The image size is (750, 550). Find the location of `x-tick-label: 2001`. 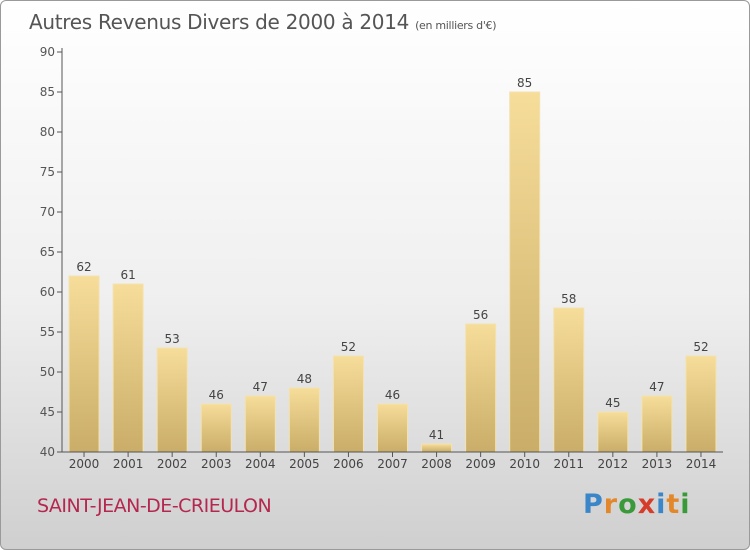

x-tick-label: 2001 is located at coordinates (128, 464).